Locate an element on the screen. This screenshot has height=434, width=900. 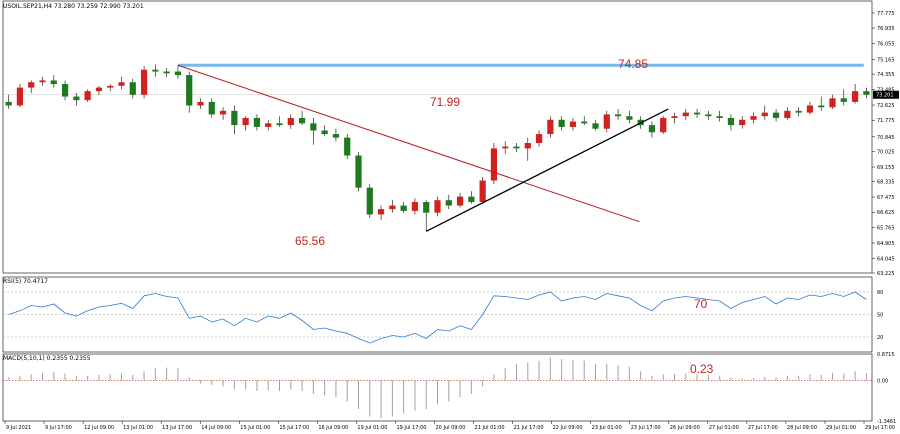
x-tick-label: 22 Jul 09:00 is located at coordinates (568, 428).